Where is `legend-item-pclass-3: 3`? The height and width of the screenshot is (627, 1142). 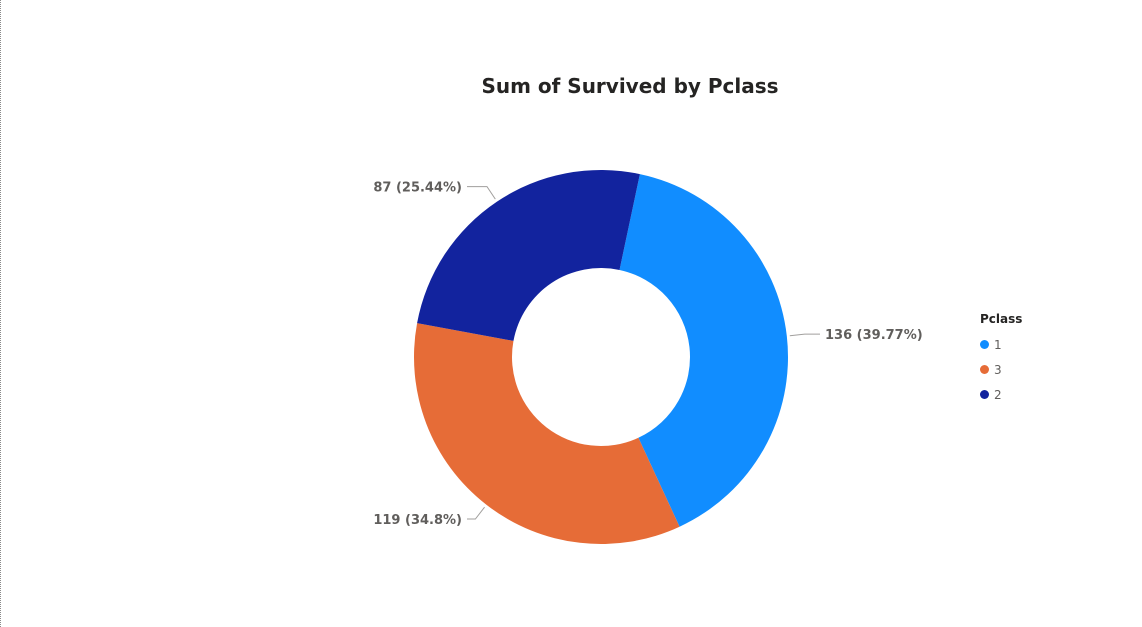
legend-item-pclass-3: 3 is located at coordinates (1001, 369).